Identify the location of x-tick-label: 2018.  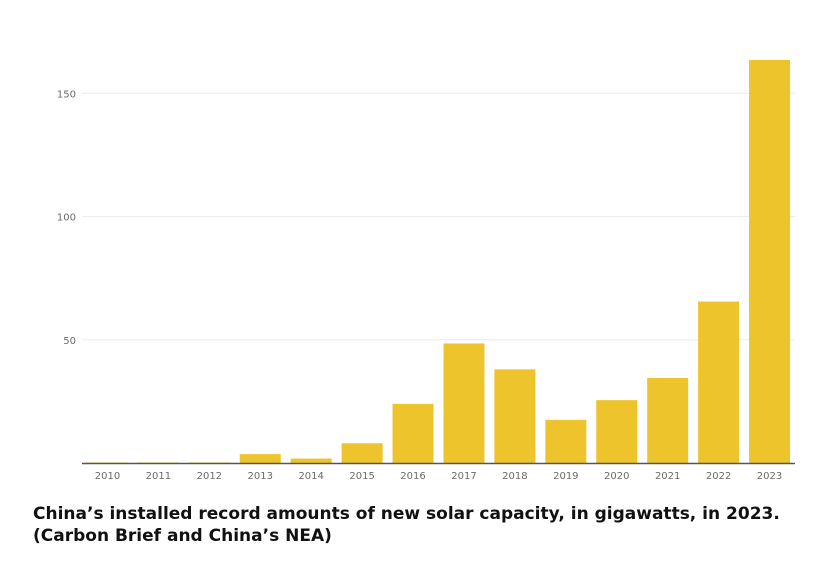
(514, 476).